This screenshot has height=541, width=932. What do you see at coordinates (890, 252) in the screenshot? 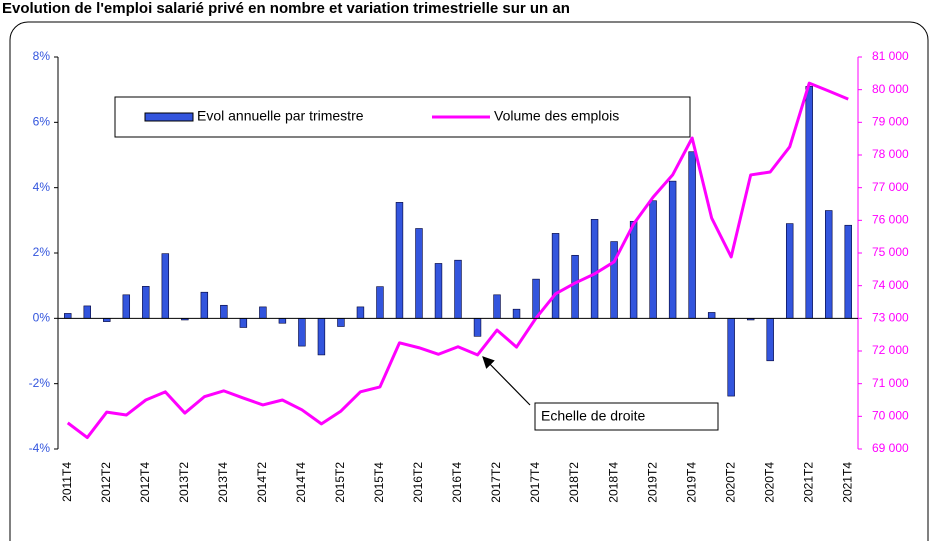
I see `y2-tick-label: 75 000` at bounding box center [890, 252].